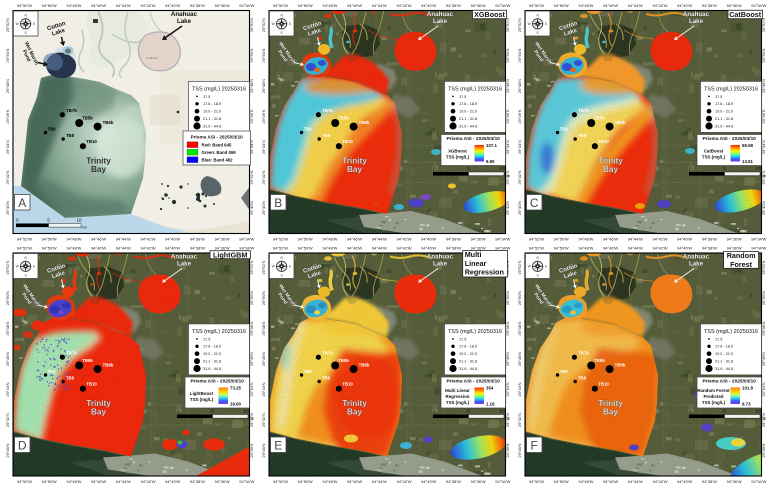 The image size is (768, 496). I want to click on svg-text: Multi, so click(473, 254).